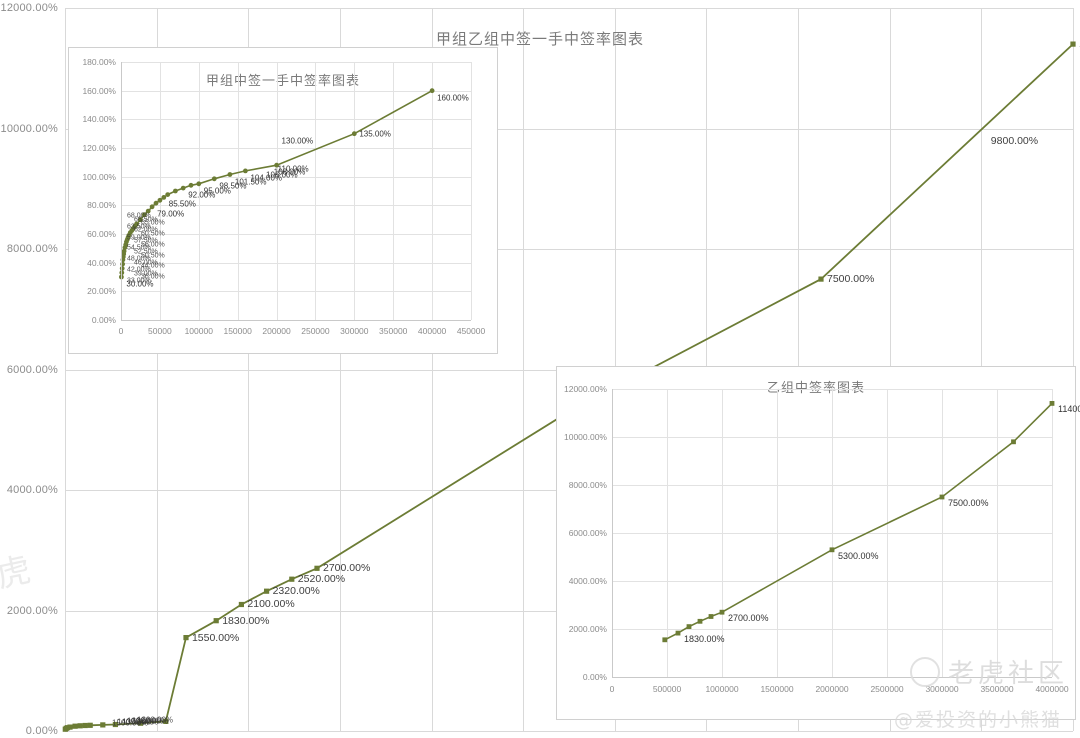 The width and height of the screenshot is (1080, 738). What do you see at coordinates (375, 133) in the screenshot?
I see `inset-jia-data-label: 135.00%` at bounding box center [375, 133].